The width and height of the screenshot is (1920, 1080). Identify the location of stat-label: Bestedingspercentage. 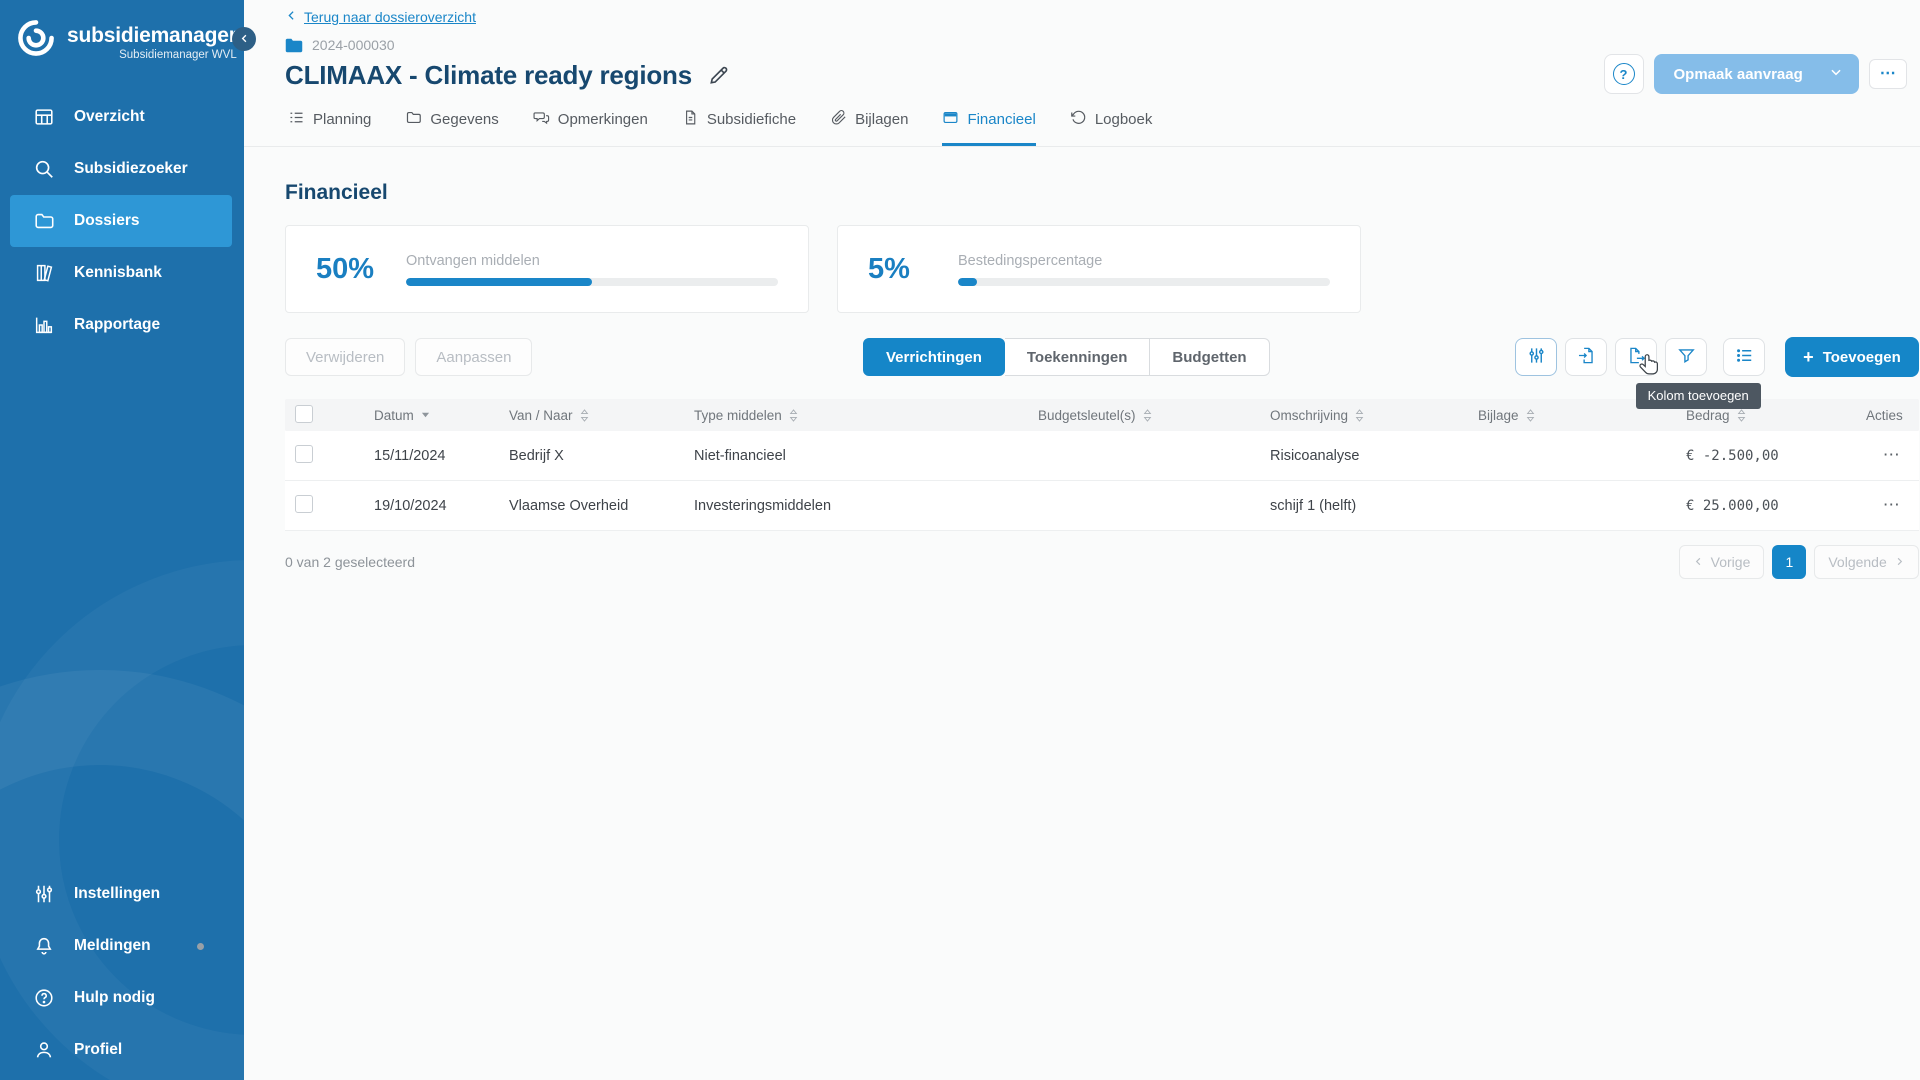
(1030, 260).